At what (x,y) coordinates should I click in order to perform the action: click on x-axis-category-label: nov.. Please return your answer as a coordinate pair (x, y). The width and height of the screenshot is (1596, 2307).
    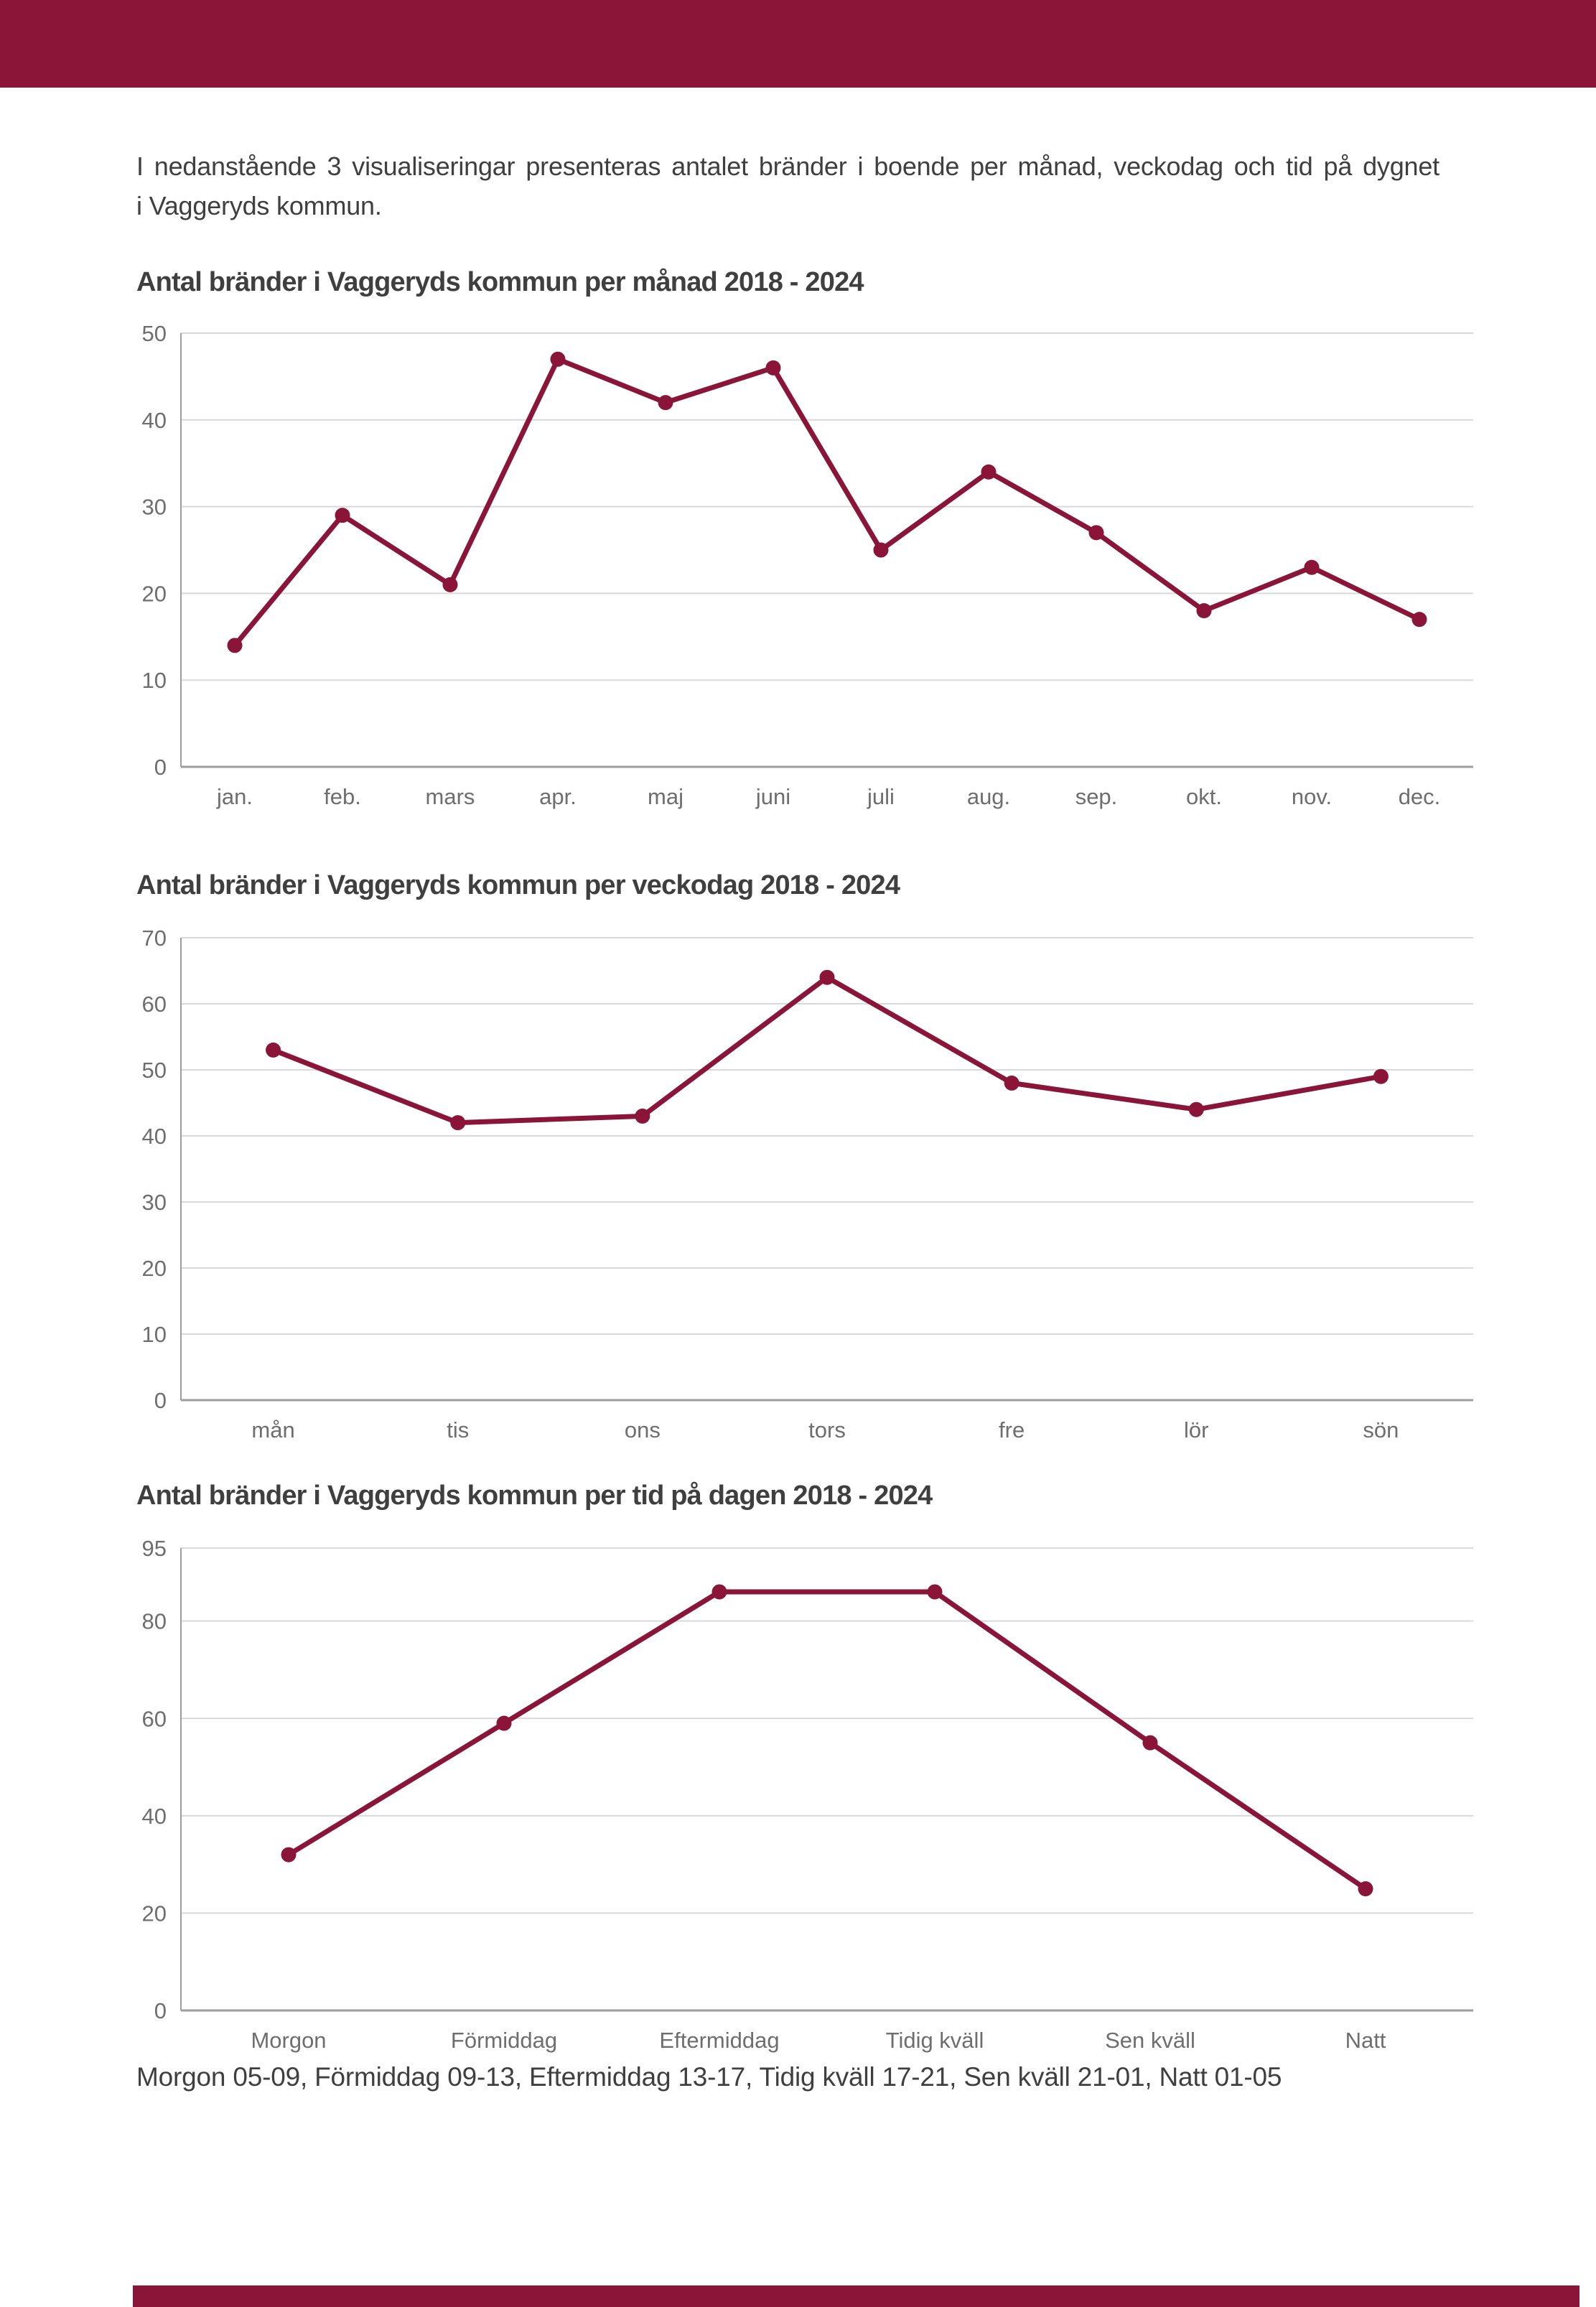
    Looking at the image, I should click on (1312, 796).